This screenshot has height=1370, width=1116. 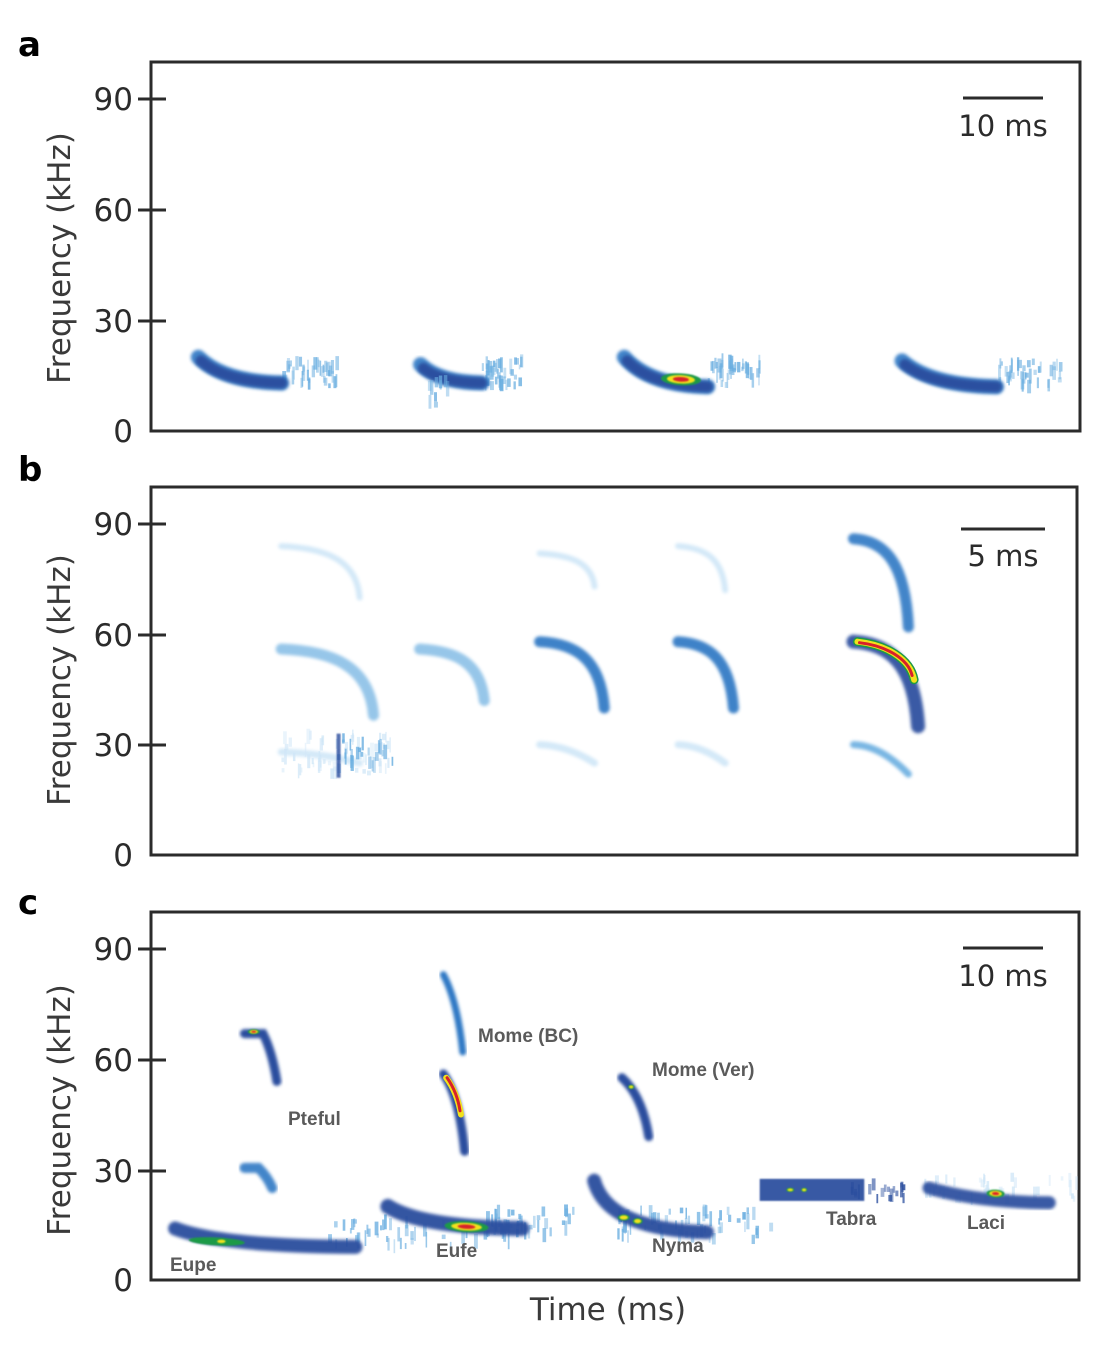 I want to click on scale-bar-label-a: 10 ms, so click(x=1002, y=126).